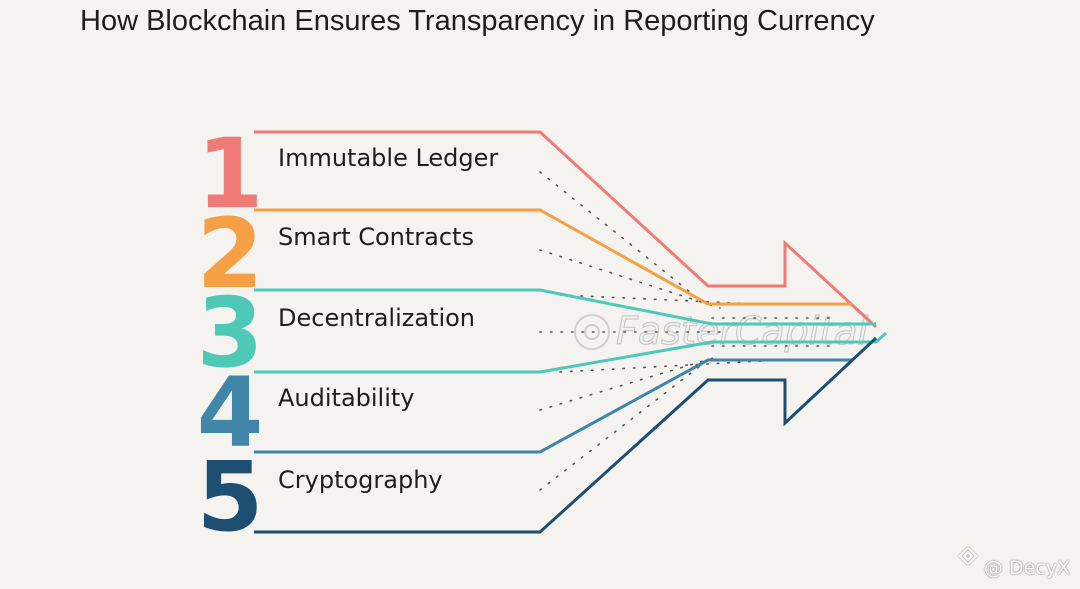 This screenshot has height=589, width=1080. I want to click on step-label-5: Cryptography, so click(360, 480).